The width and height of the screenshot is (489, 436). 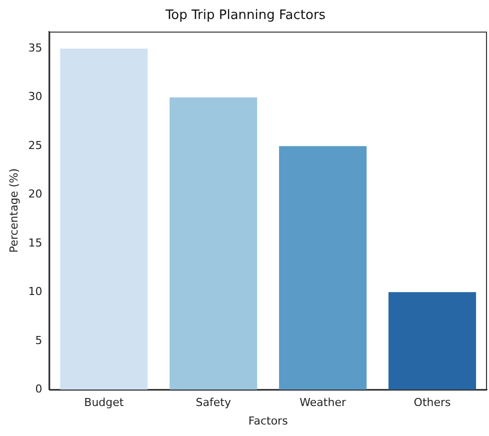 What do you see at coordinates (35, 97) in the screenshot?
I see `y-tick-label: 30` at bounding box center [35, 97].